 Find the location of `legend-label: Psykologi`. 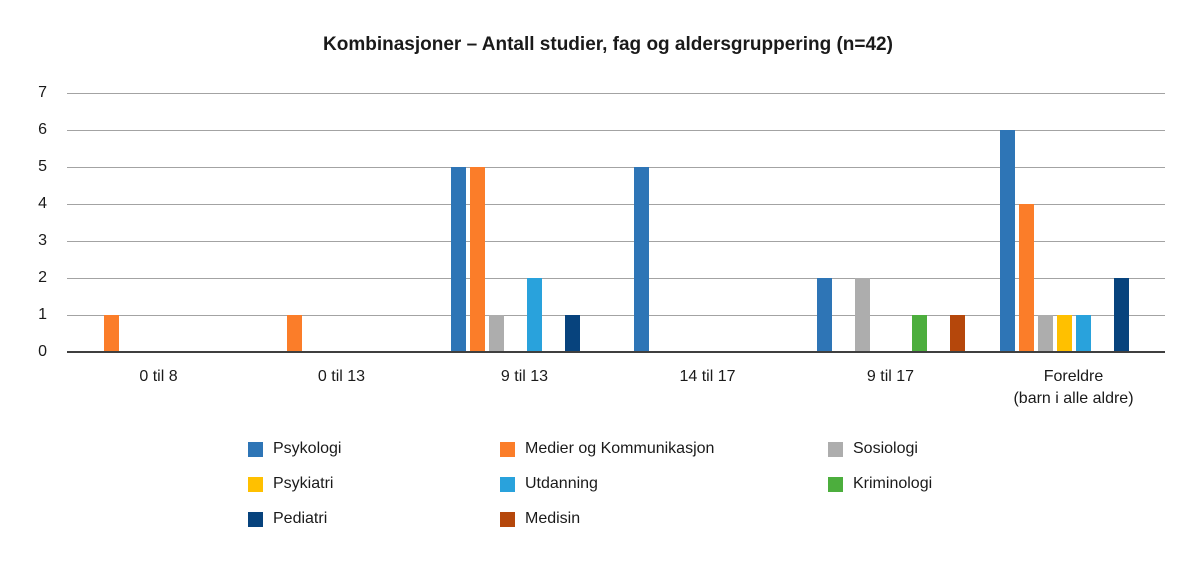

legend-label: Psykologi is located at coordinates (307, 448).